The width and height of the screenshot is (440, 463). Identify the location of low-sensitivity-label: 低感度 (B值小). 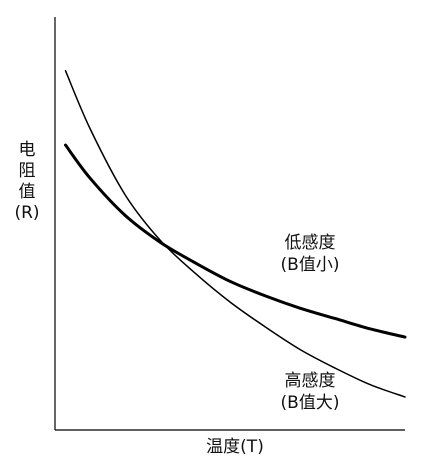
(310, 254).